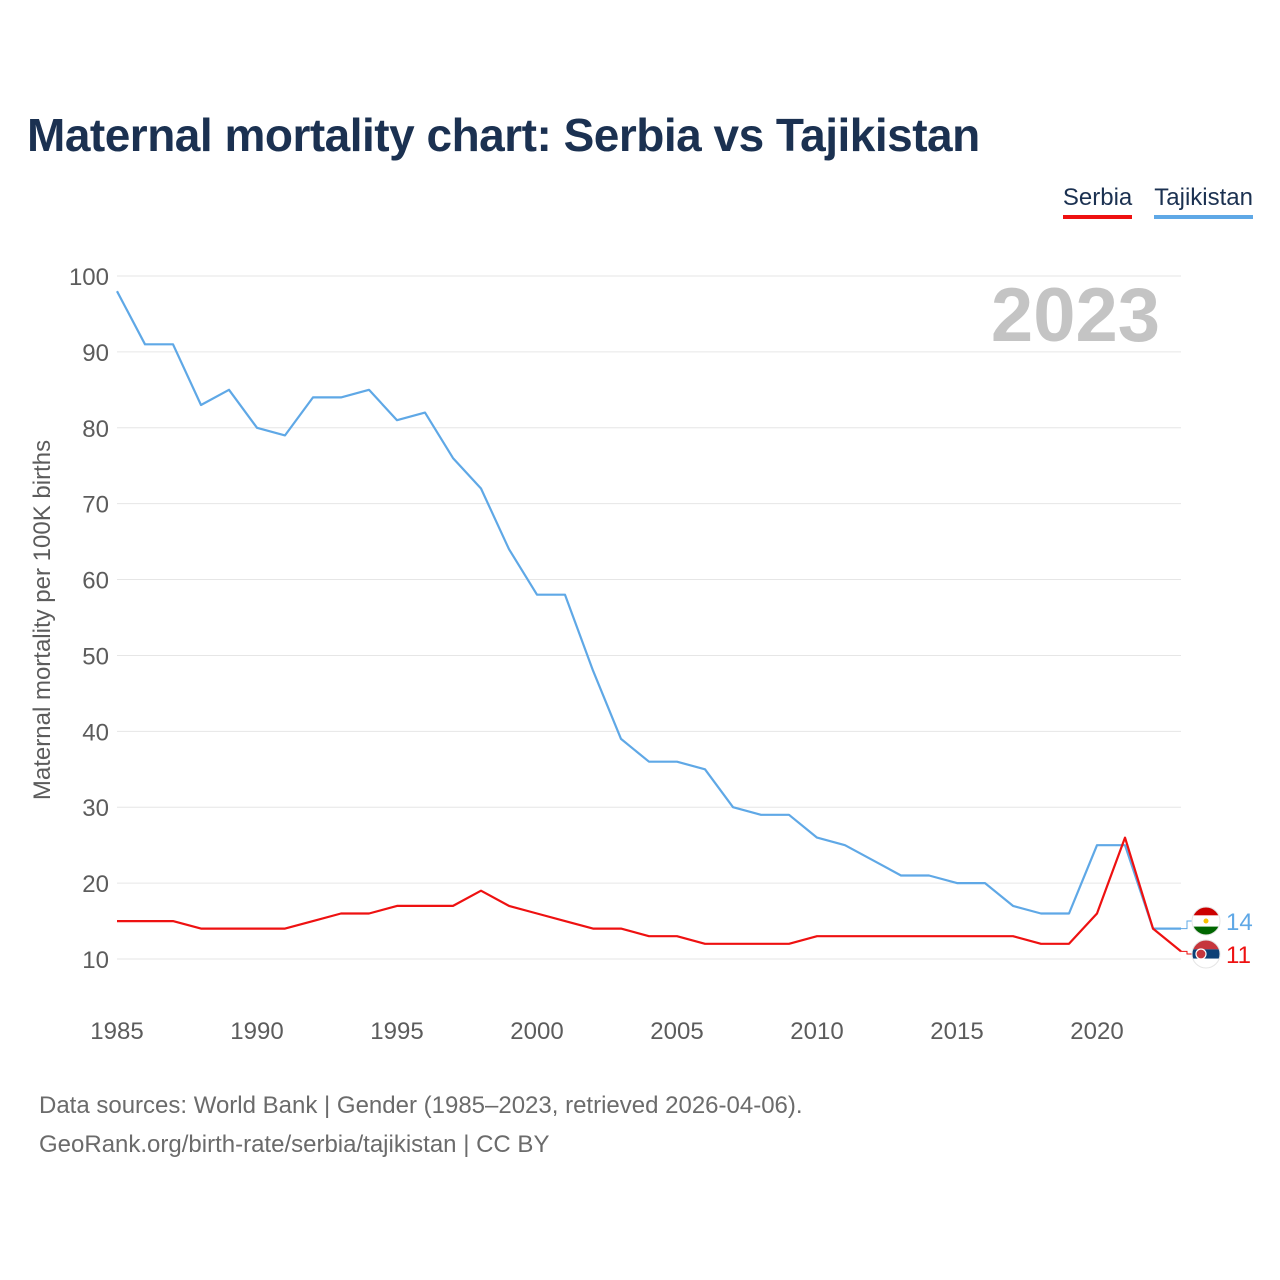 This screenshot has height=1280, width=1280. What do you see at coordinates (95, 505) in the screenshot?
I see `y-tick-label-70: 70` at bounding box center [95, 505].